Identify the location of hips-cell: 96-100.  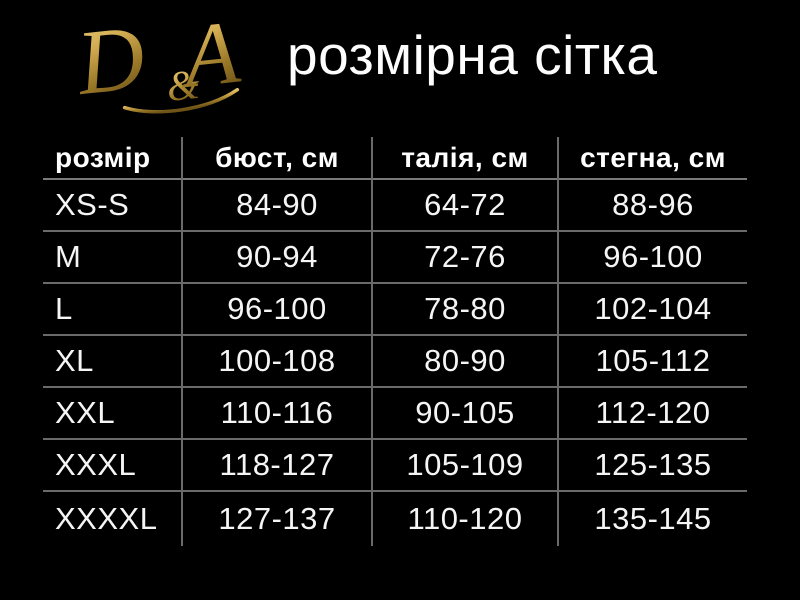
(653, 256).